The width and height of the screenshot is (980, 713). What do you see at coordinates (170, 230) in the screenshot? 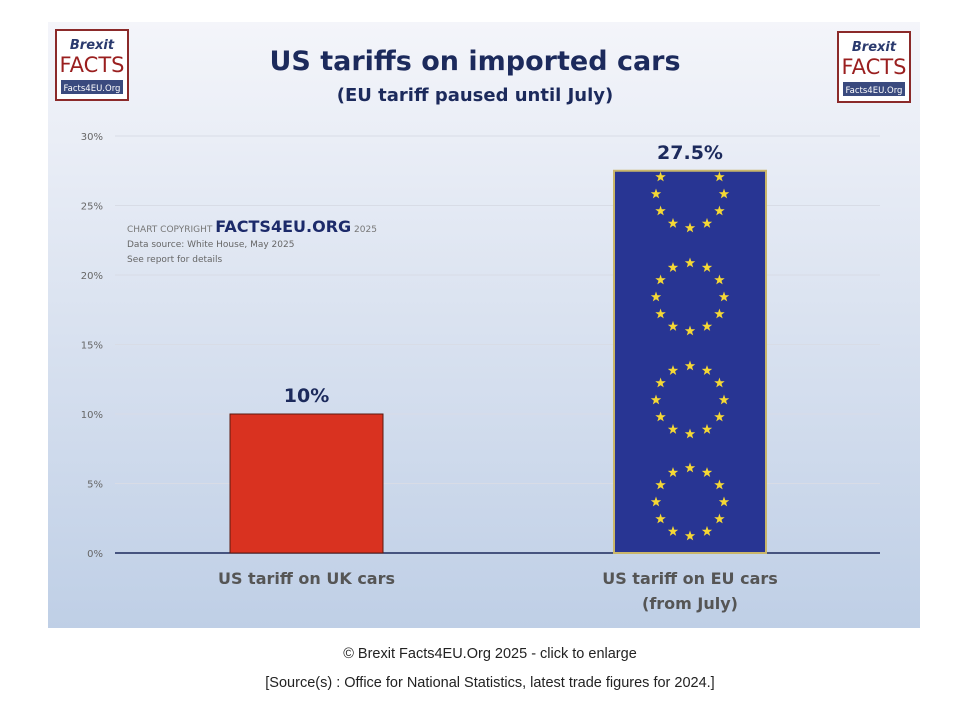
I see `watermark-prefix: CHART COPYRIGHT` at bounding box center [170, 230].